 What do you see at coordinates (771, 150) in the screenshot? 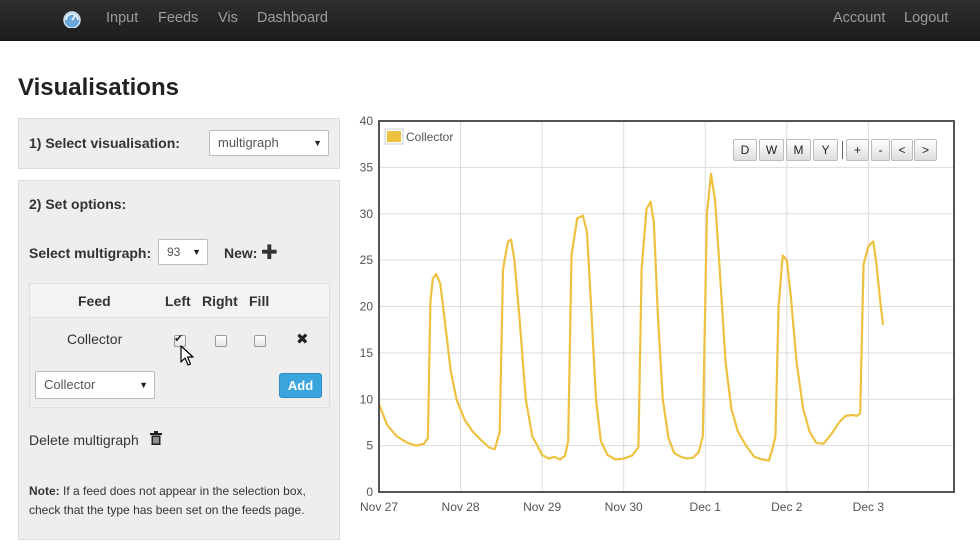
I see `range-week-button: W` at bounding box center [771, 150].